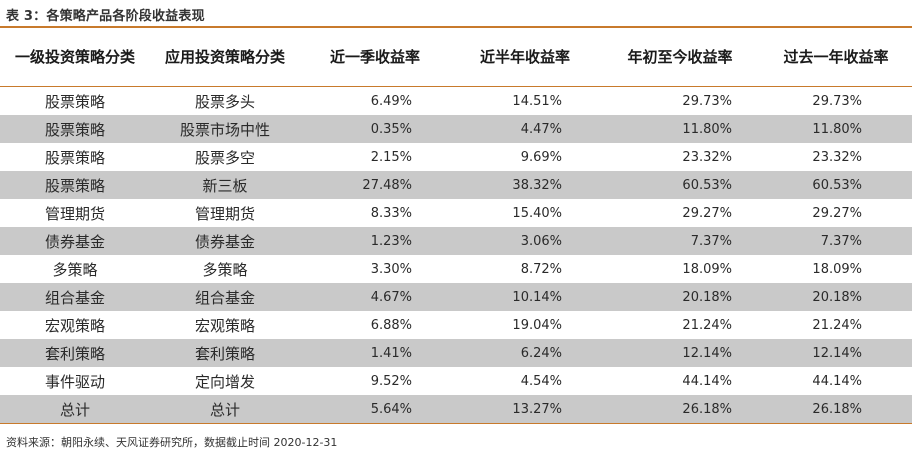 The height and width of the screenshot is (453, 912). Describe the element at coordinates (836, 409) in the screenshot. I see `cell-one-year-return: 26.18%` at that location.